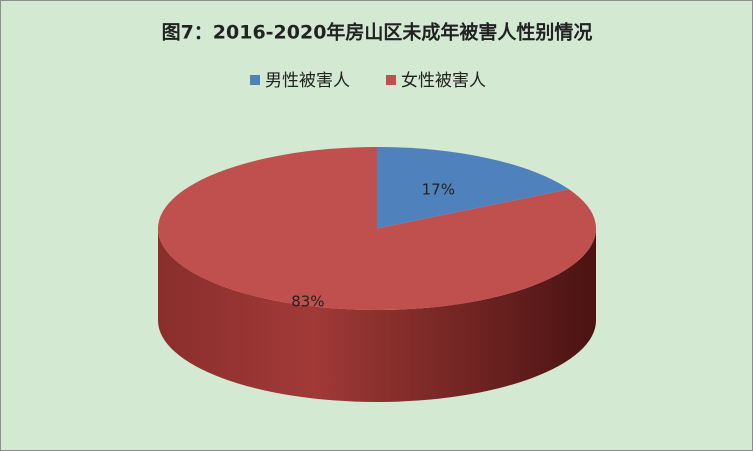 The image size is (753, 451). Describe the element at coordinates (473, 188) in the screenshot. I see `pie-slice` at that location.